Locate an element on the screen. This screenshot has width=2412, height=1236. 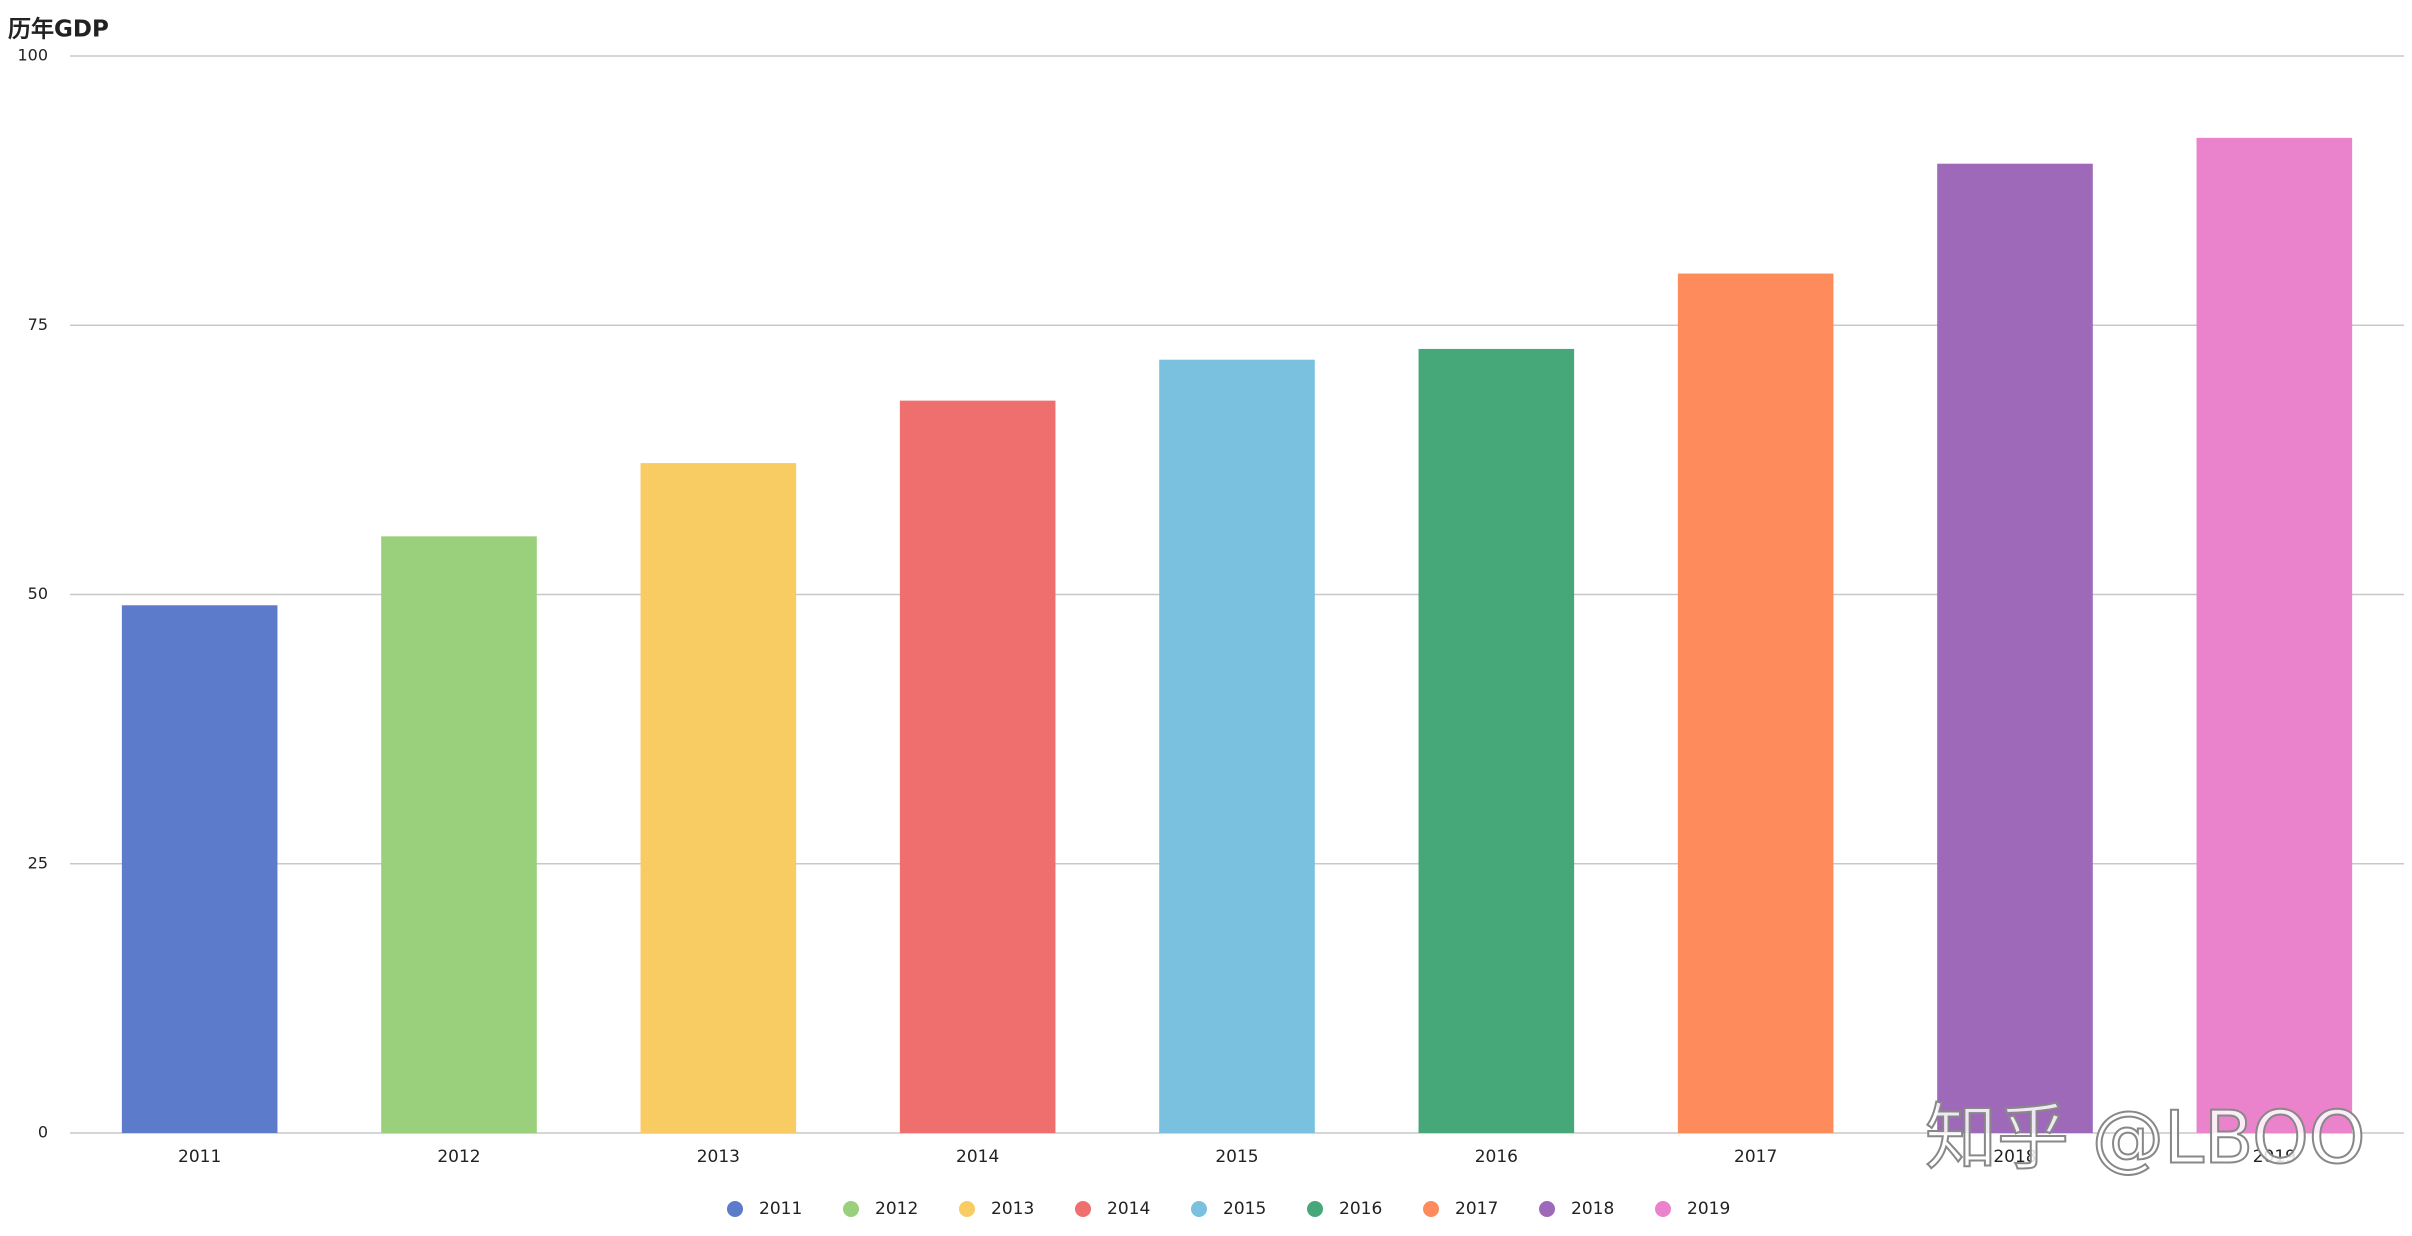
y-tick-label: 75 is located at coordinates (38, 324).